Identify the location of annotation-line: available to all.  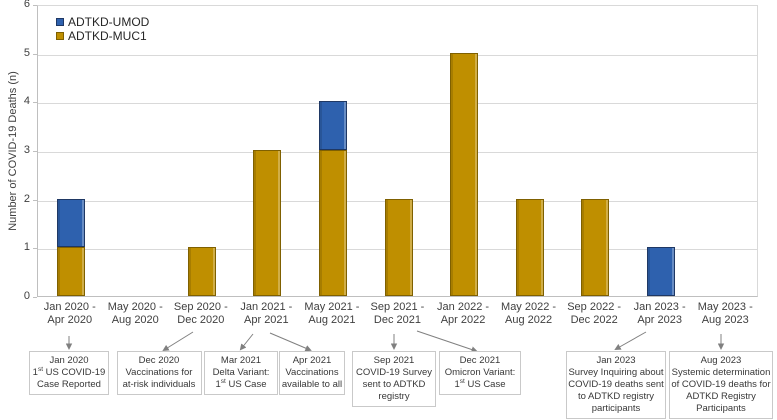
(312, 384).